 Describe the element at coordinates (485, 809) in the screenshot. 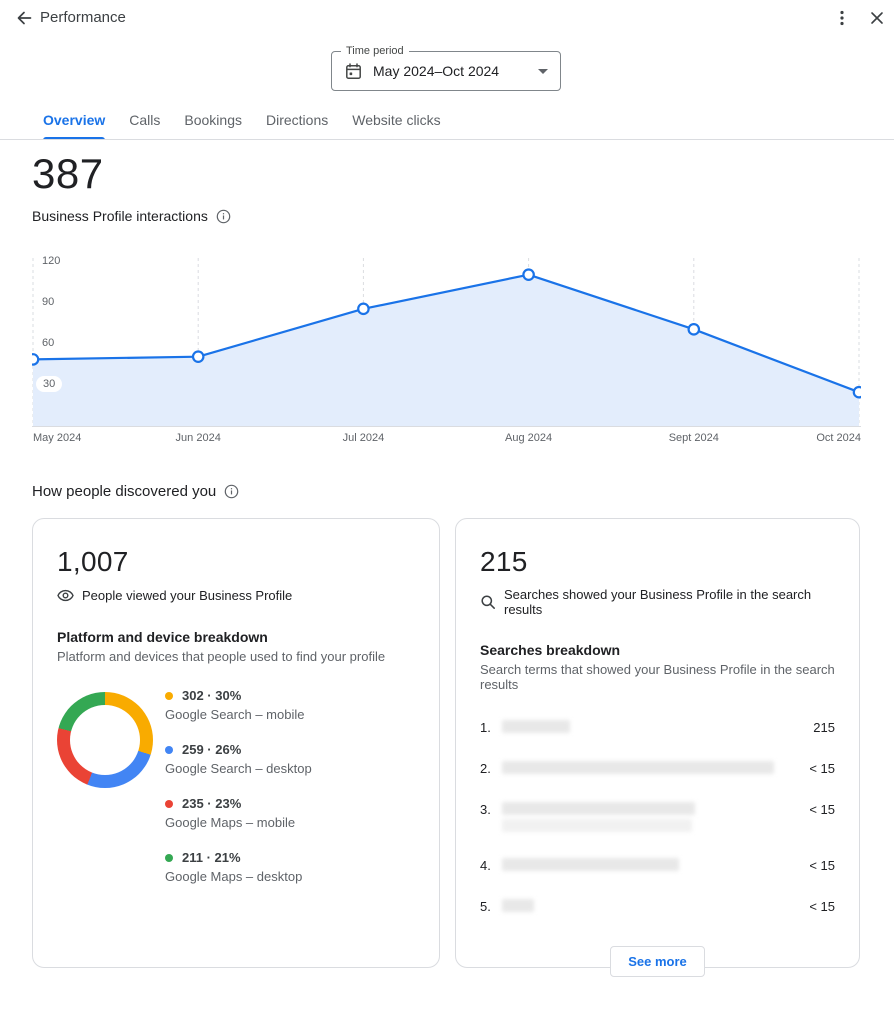

I see `search-term-rank: 3.` at that location.